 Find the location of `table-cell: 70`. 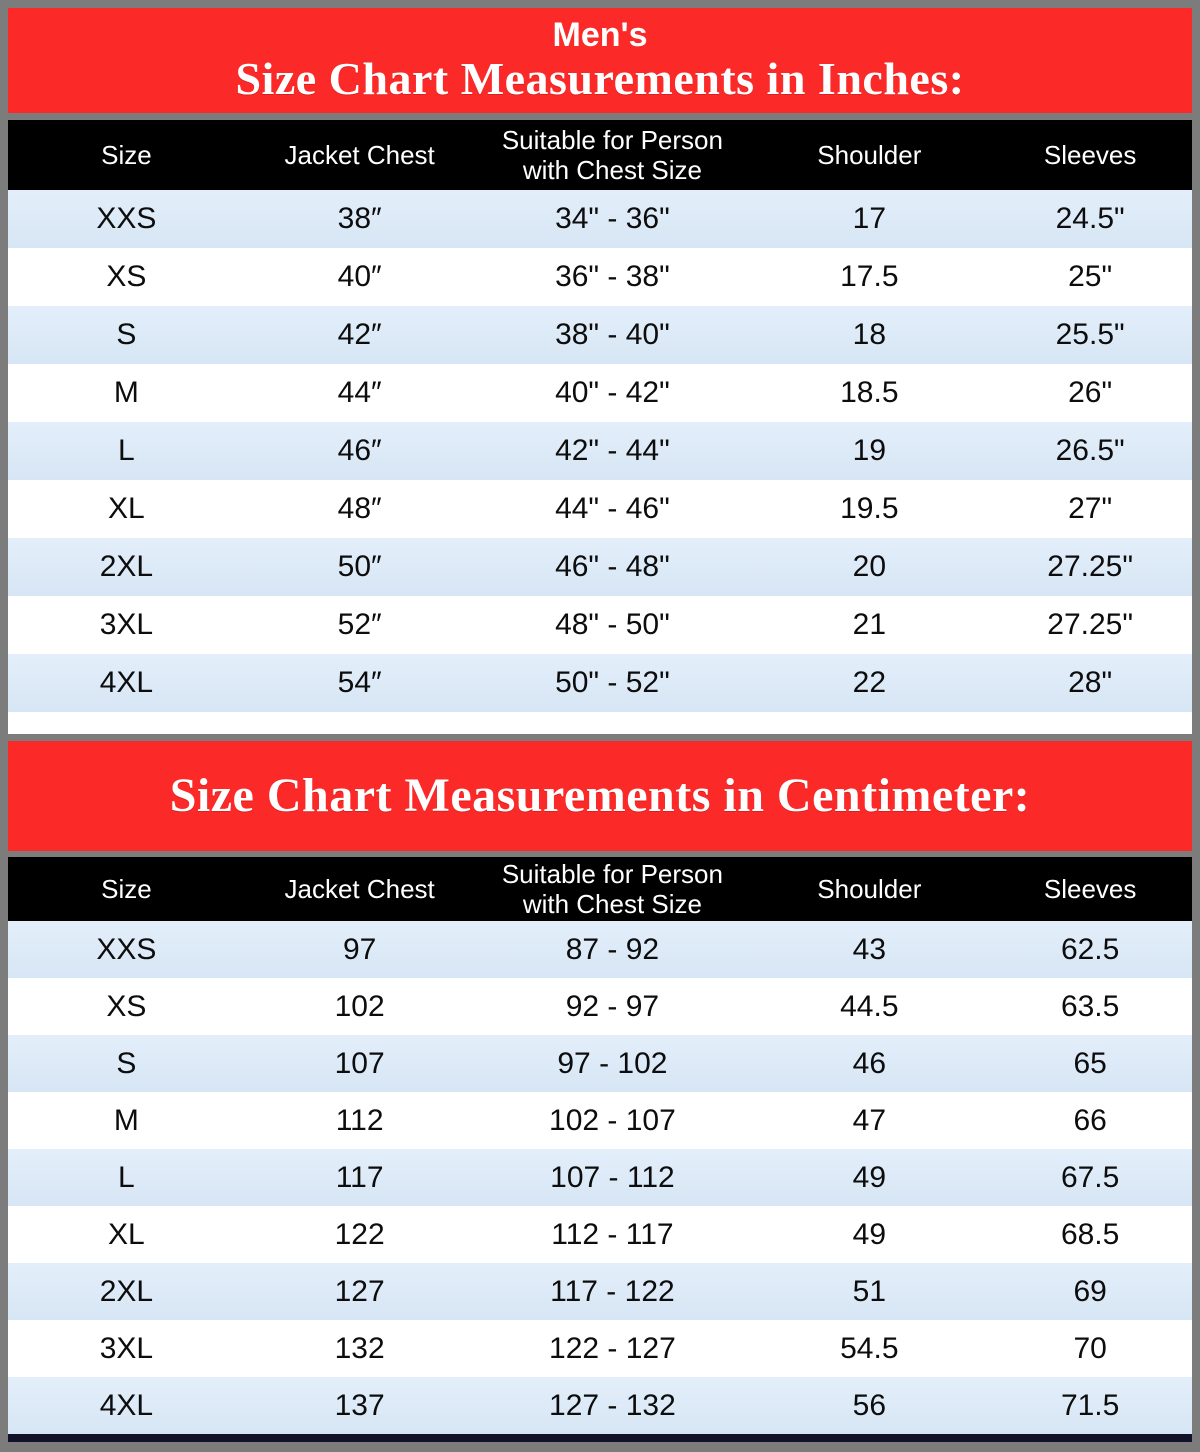

table-cell: 70 is located at coordinates (1090, 1348).